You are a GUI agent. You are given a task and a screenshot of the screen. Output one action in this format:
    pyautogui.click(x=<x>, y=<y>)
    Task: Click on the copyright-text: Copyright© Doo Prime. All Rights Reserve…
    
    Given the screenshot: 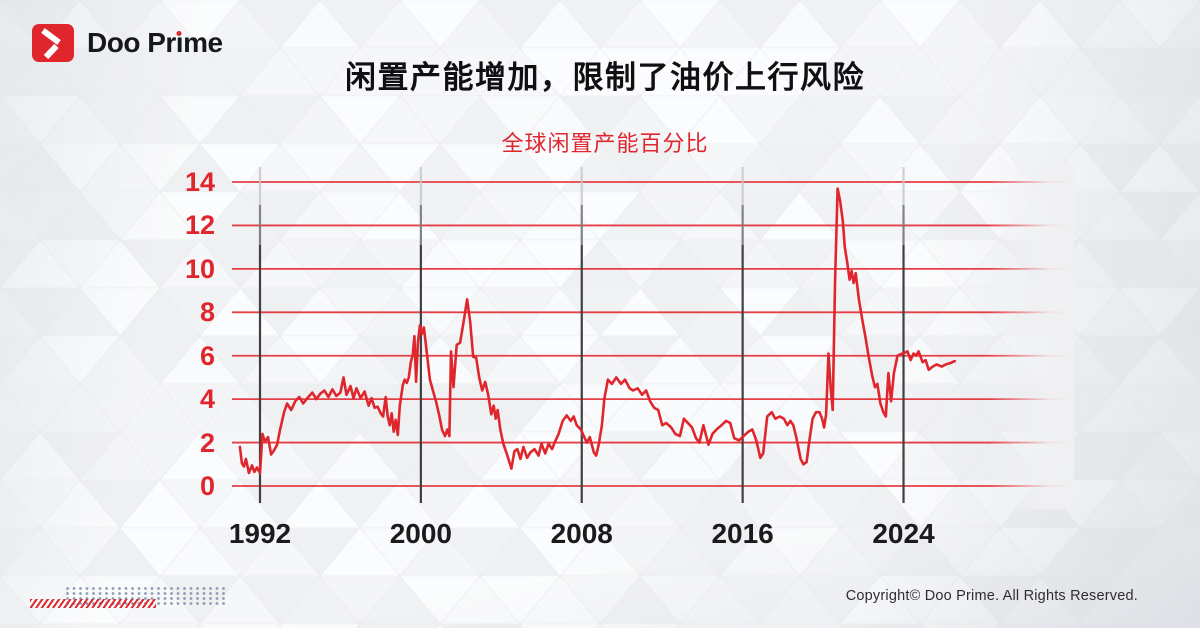 What is the action you would take?
    pyautogui.click(x=991, y=596)
    